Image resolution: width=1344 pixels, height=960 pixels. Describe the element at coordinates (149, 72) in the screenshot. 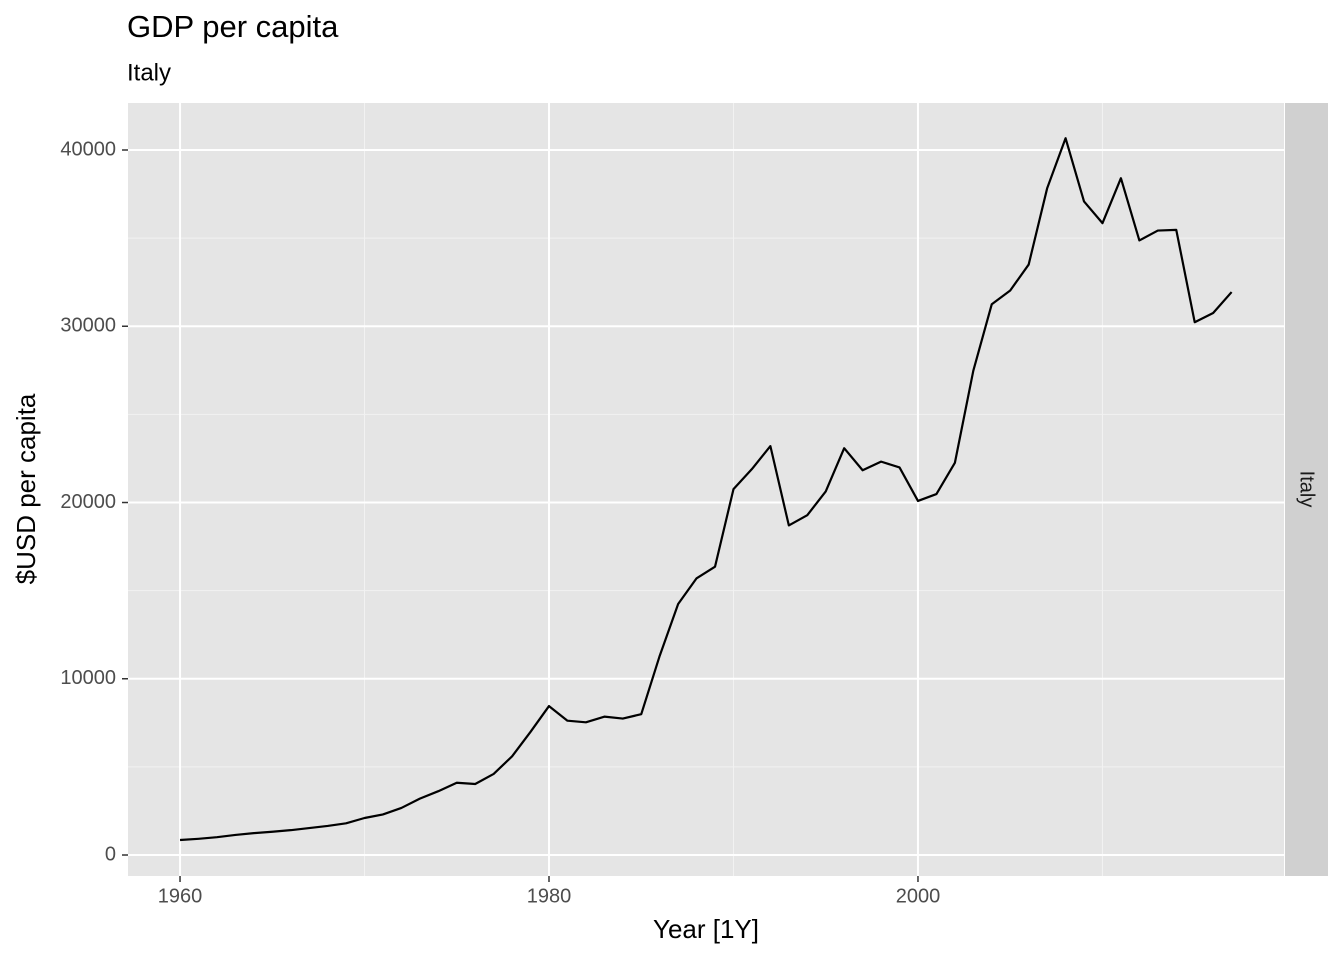

I see `chart-subtitle: Italy` at that location.